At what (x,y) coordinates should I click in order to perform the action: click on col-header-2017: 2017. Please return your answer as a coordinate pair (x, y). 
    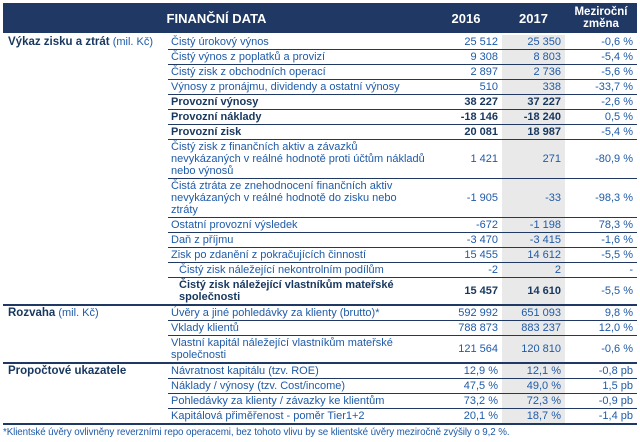
    Looking at the image, I should click on (533, 18).